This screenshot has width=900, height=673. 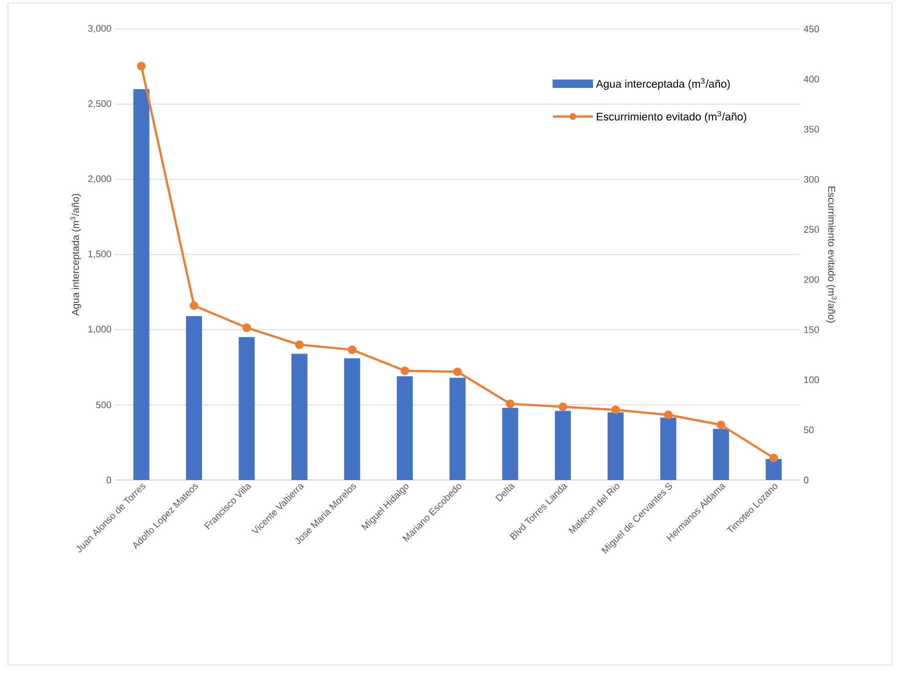 I want to click on y2-tick-label: 300, so click(x=811, y=179).